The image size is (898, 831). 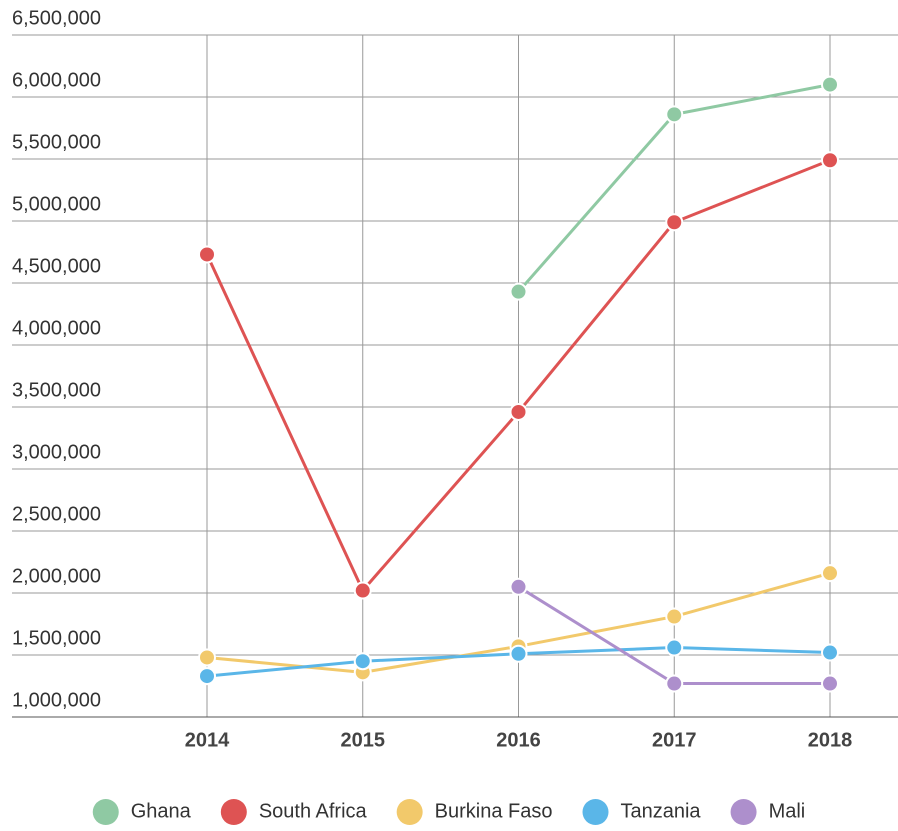 What do you see at coordinates (363, 740) in the screenshot?
I see `x-tick-label: 2015` at bounding box center [363, 740].